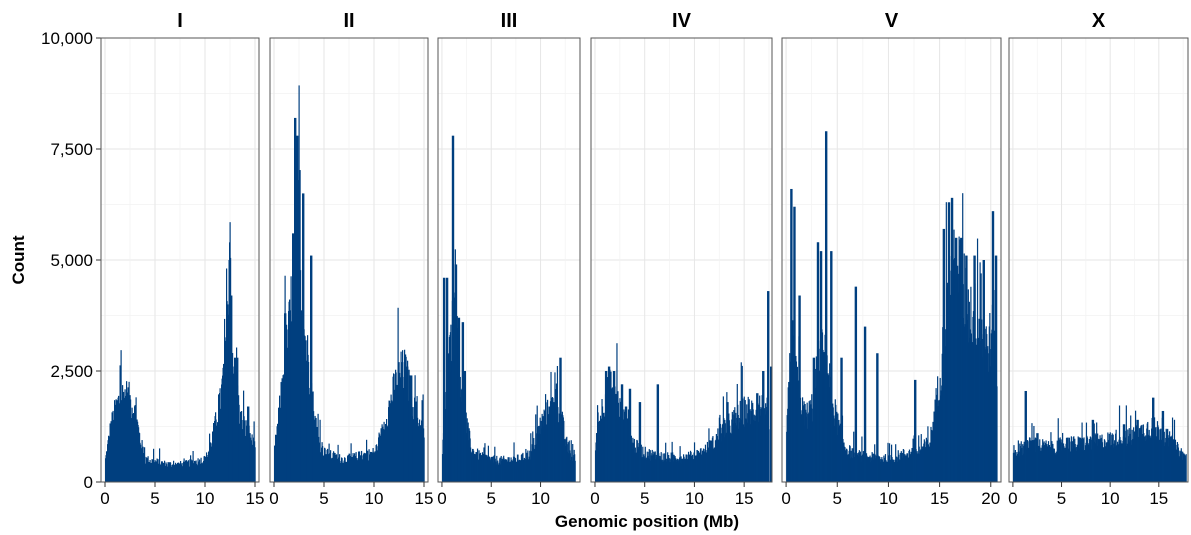 The height and width of the screenshot is (535, 1191). Describe the element at coordinates (180, 21) in the screenshot. I see `facet-strip-label: I` at that location.